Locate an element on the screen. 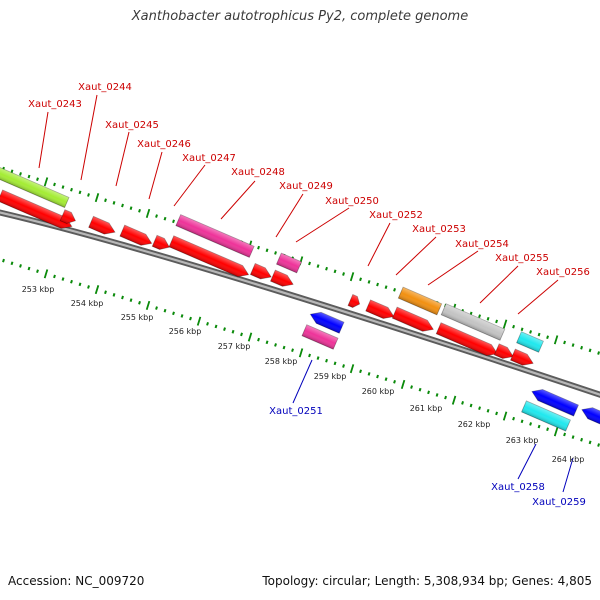  gene-arrow-xaut-0256b is located at coordinates (522, 358).